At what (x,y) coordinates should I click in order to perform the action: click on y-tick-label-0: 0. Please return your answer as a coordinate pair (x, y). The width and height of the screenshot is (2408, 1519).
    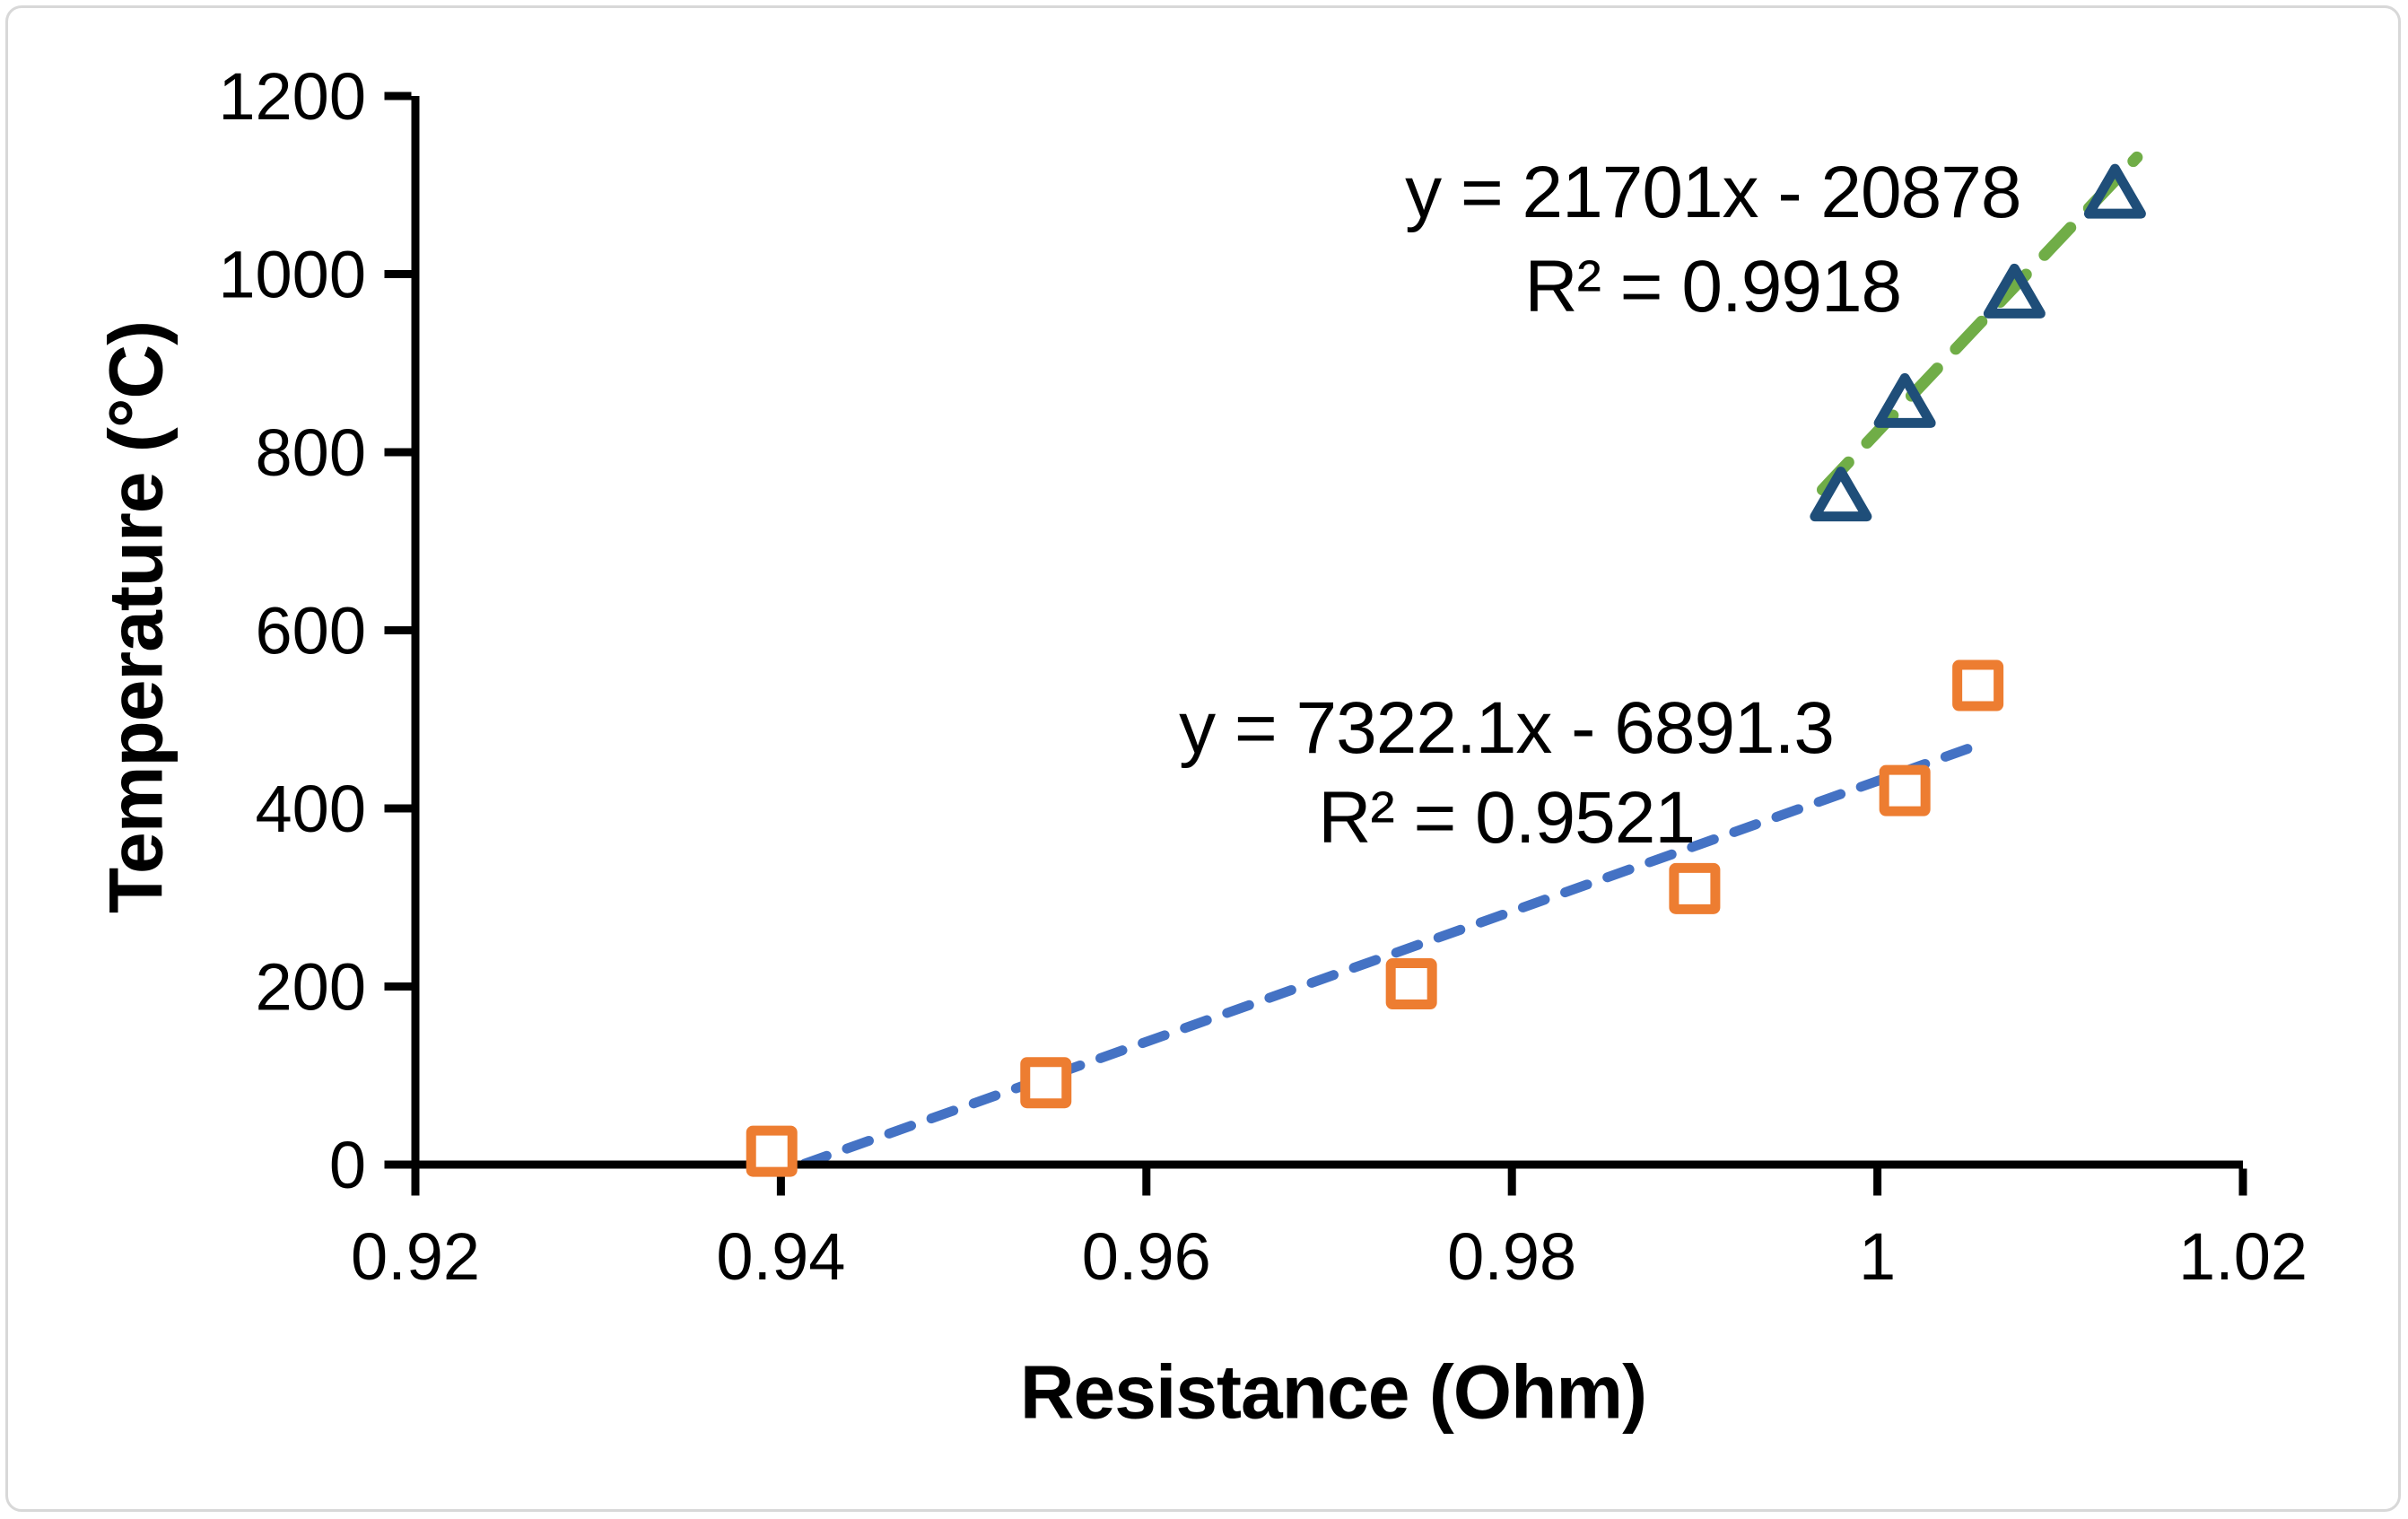
    Looking at the image, I should click on (347, 1165).